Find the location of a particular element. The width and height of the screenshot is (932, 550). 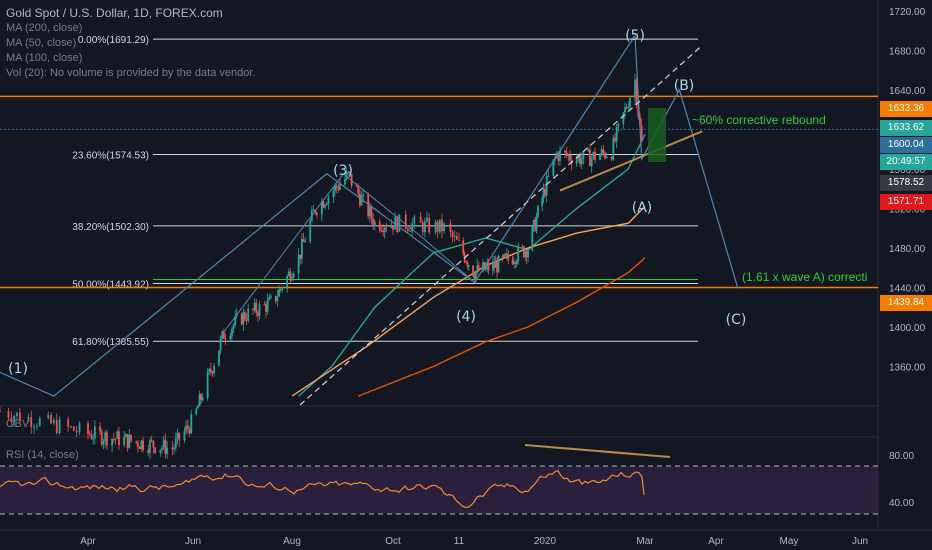

symbol-title: Gold Spot / U.S. Dollar, 1D, FOREX.com is located at coordinates (114, 13).